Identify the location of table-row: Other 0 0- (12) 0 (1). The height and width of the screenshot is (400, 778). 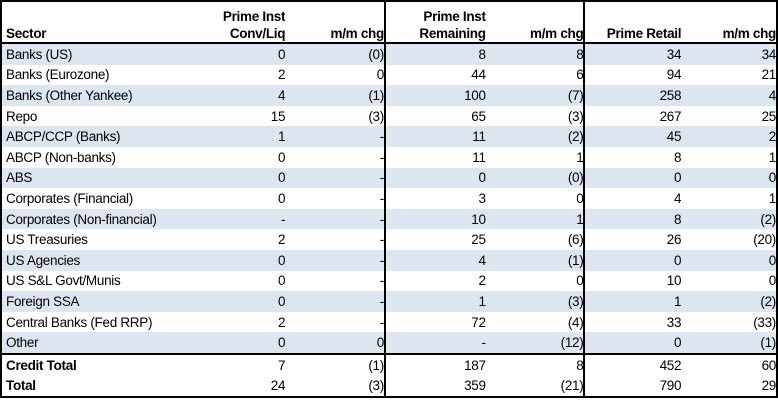
(389, 343).